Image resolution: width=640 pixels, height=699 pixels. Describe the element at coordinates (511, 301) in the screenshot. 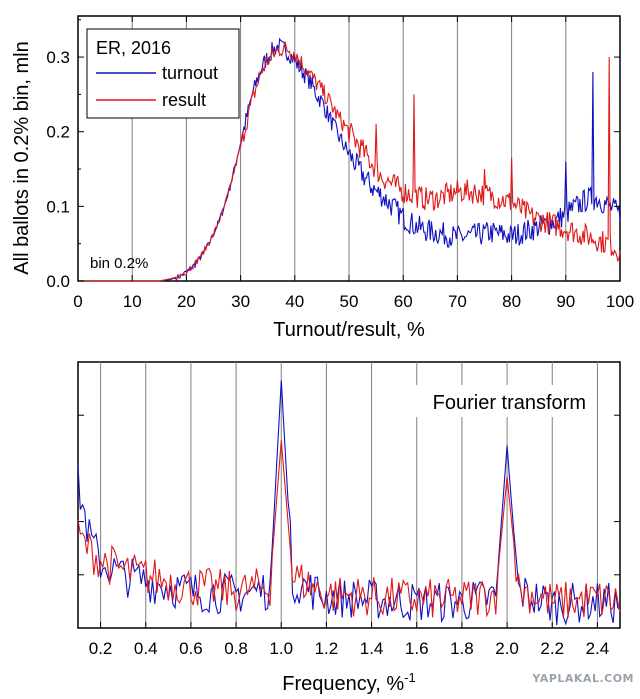

I see `top-x-tick-label: 80` at that location.